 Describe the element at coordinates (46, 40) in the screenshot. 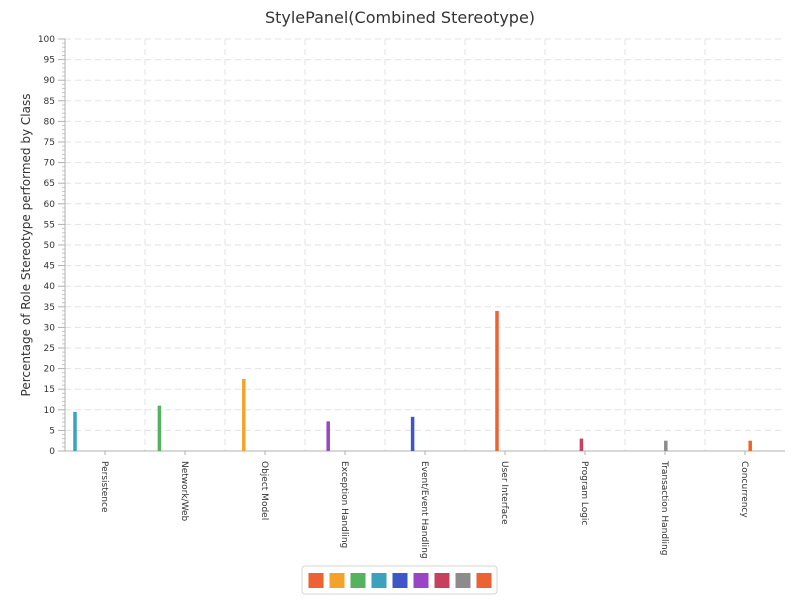

I see `y-tick-label: 100` at that location.